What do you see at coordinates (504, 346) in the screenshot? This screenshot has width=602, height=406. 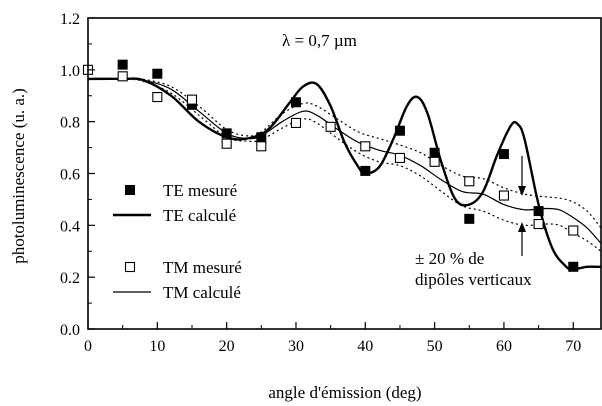 I see `x-tick-label: 60` at bounding box center [504, 346].